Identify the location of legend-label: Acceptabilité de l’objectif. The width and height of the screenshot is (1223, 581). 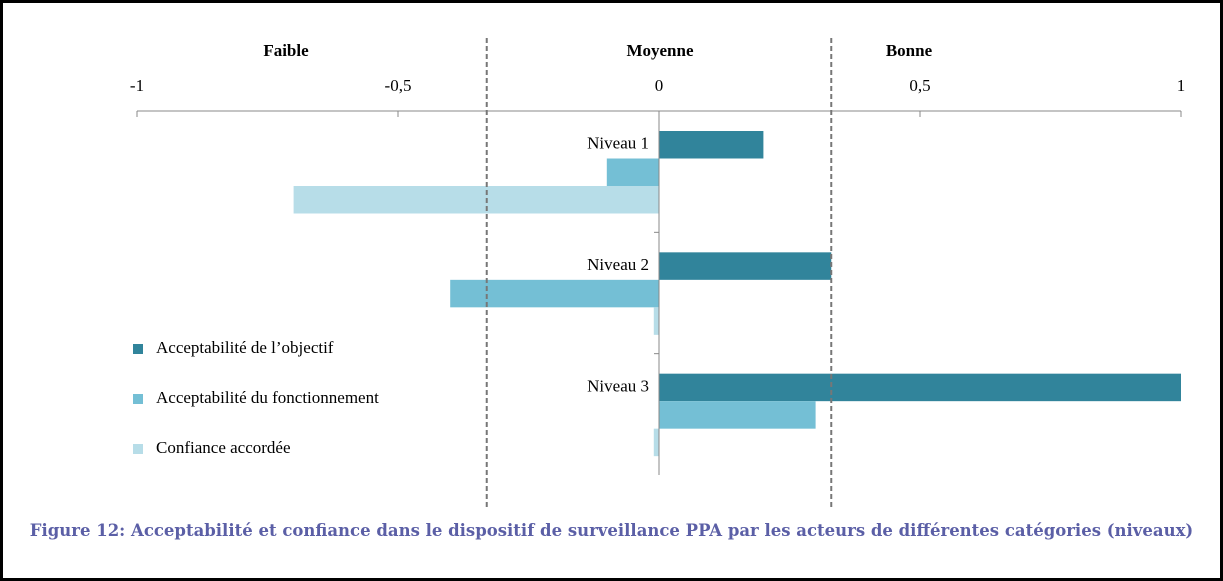
(245, 347).